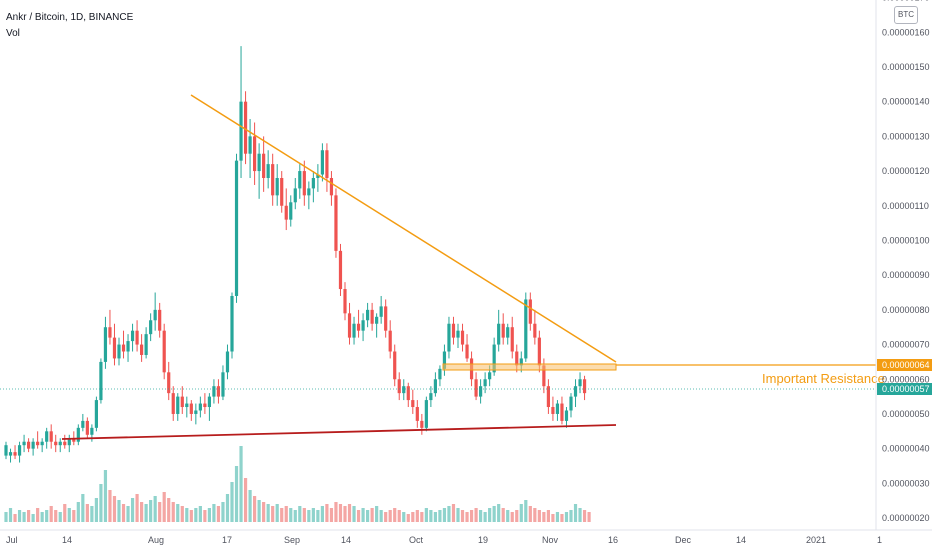 This screenshot has width=932, height=550. What do you see at coordinates (906, 171) in the screenshot?
I see `y-tick-label: 0.00000120` at bounding box center [906, 171].